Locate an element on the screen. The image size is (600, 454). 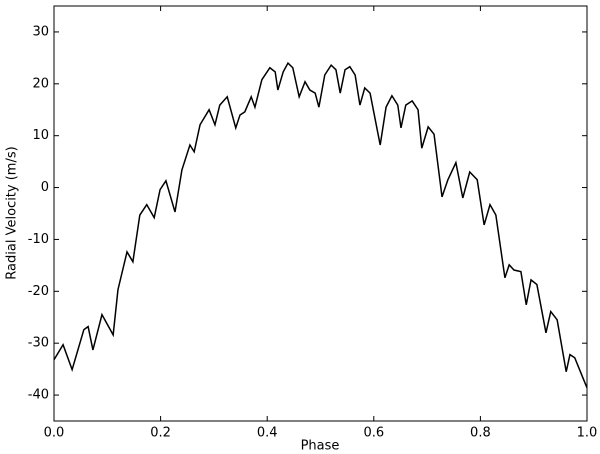
x-tick-label: 0.6 is located at coordinates (373, 433).